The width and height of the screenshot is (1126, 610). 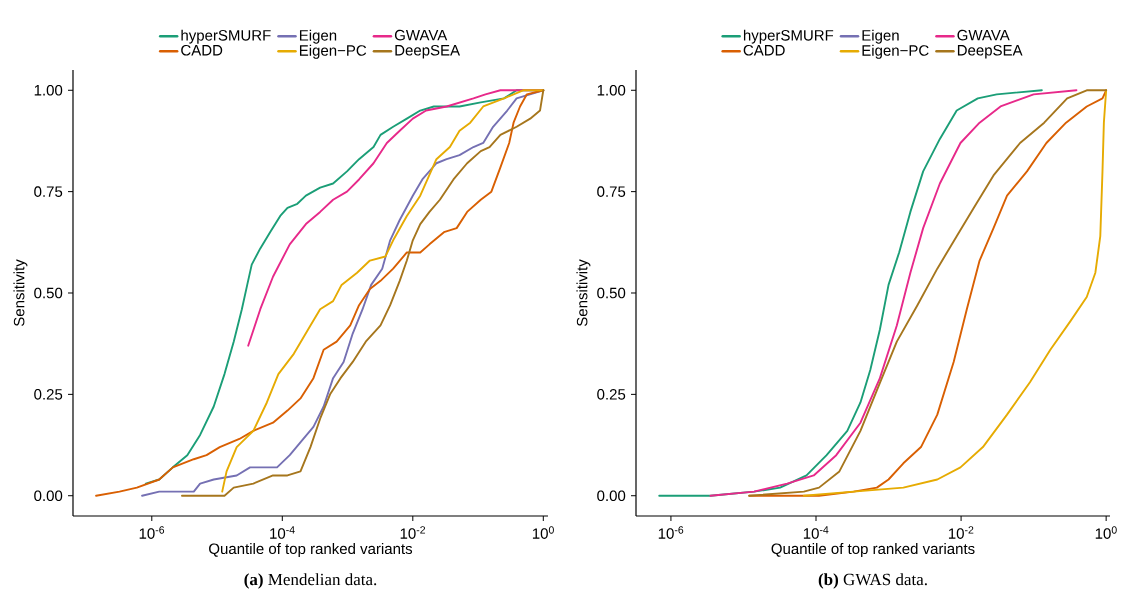 What do you see at coordinates (872, 581) in the screenshot?
I see `text: (b) GWAS data.` at bounding box center [872, 581].